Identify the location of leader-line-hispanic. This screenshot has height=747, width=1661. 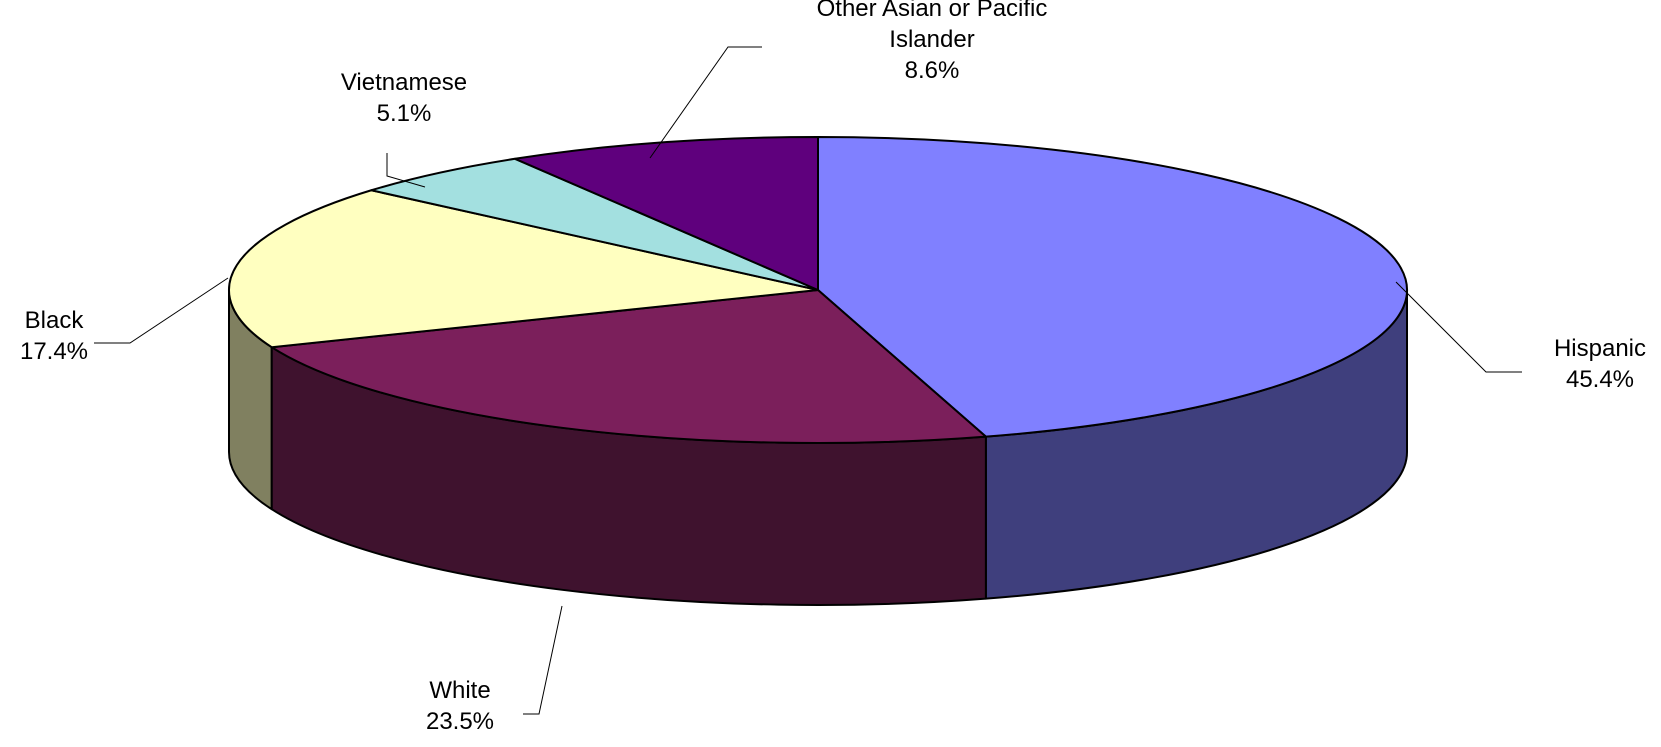
(1458, 327).